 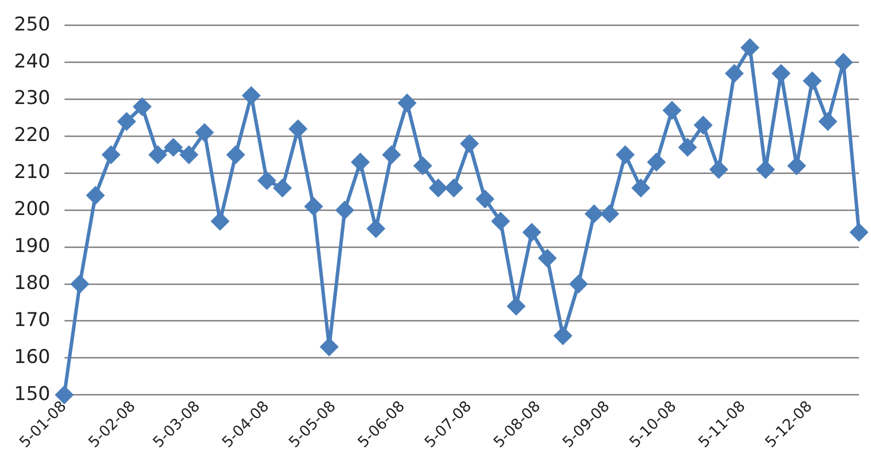 I want to click on y-tick-label: 160, so click(x=32, y=357).